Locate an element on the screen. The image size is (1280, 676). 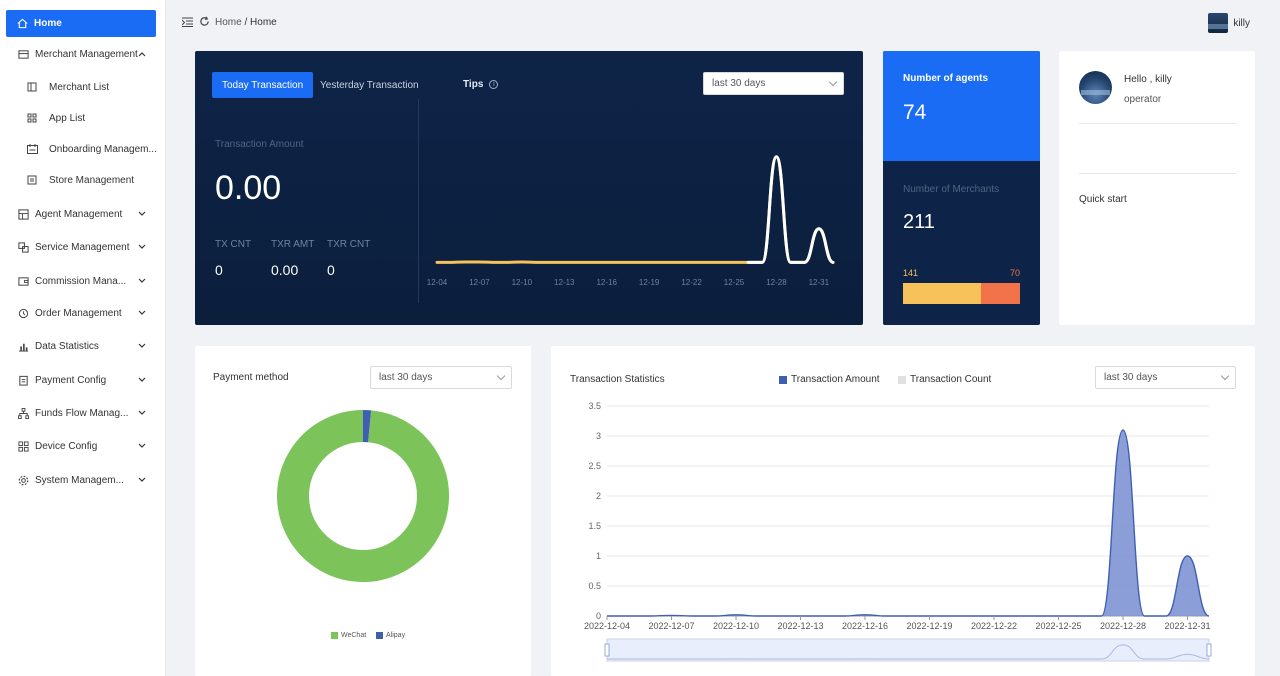
tips: Tips i is located at coordinates (481, 84).